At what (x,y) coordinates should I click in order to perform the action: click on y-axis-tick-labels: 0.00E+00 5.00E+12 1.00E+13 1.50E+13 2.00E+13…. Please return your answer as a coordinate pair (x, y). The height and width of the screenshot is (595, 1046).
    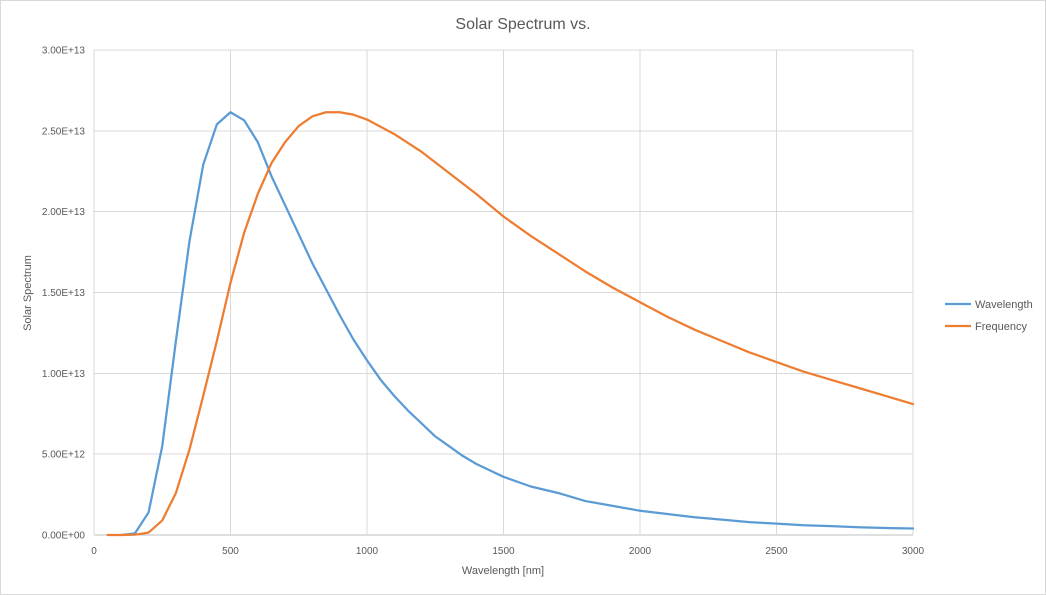
    Looking at the image, I should click on (64, 294).